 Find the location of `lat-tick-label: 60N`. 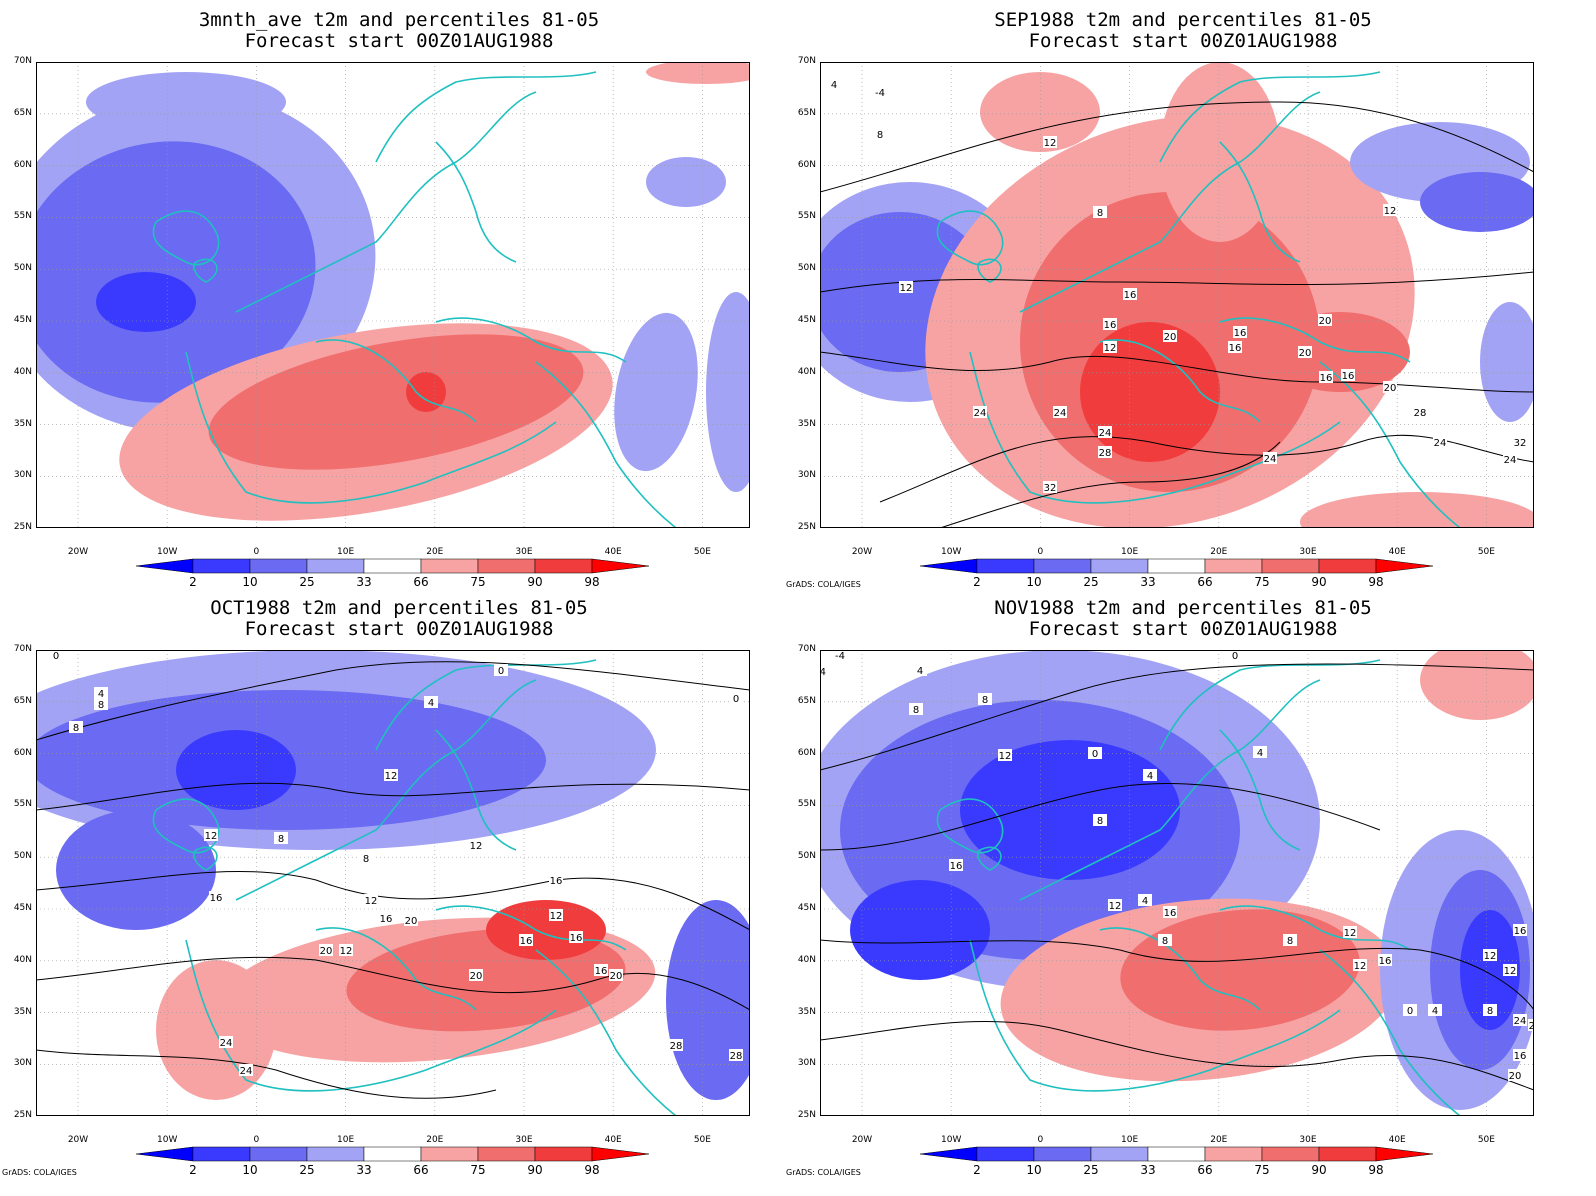

lat-tick-label: 60N is located at coordinates (22, 752).